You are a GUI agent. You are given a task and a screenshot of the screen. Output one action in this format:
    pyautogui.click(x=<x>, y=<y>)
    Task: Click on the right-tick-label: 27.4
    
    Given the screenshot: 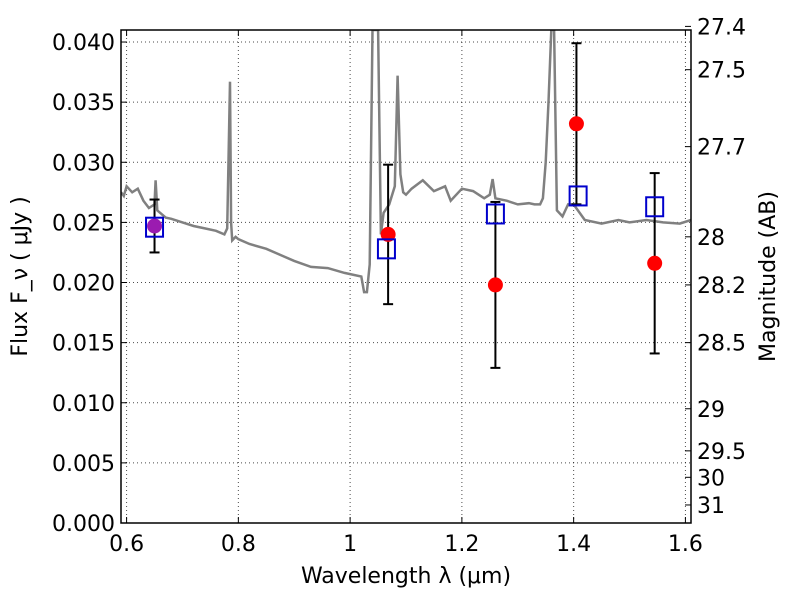 What is the action you would take?
    pyautogui.click(x=721, y=27)
    